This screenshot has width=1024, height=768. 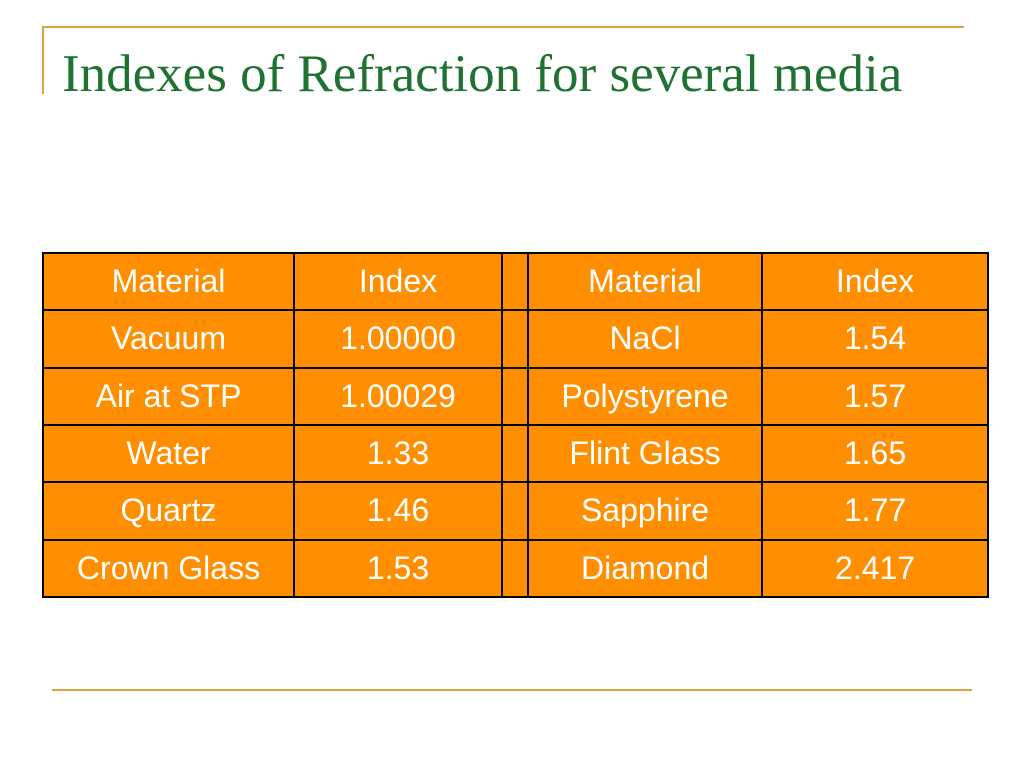 I want to click on material-cell: Quartz, so click(x=168, y=511).